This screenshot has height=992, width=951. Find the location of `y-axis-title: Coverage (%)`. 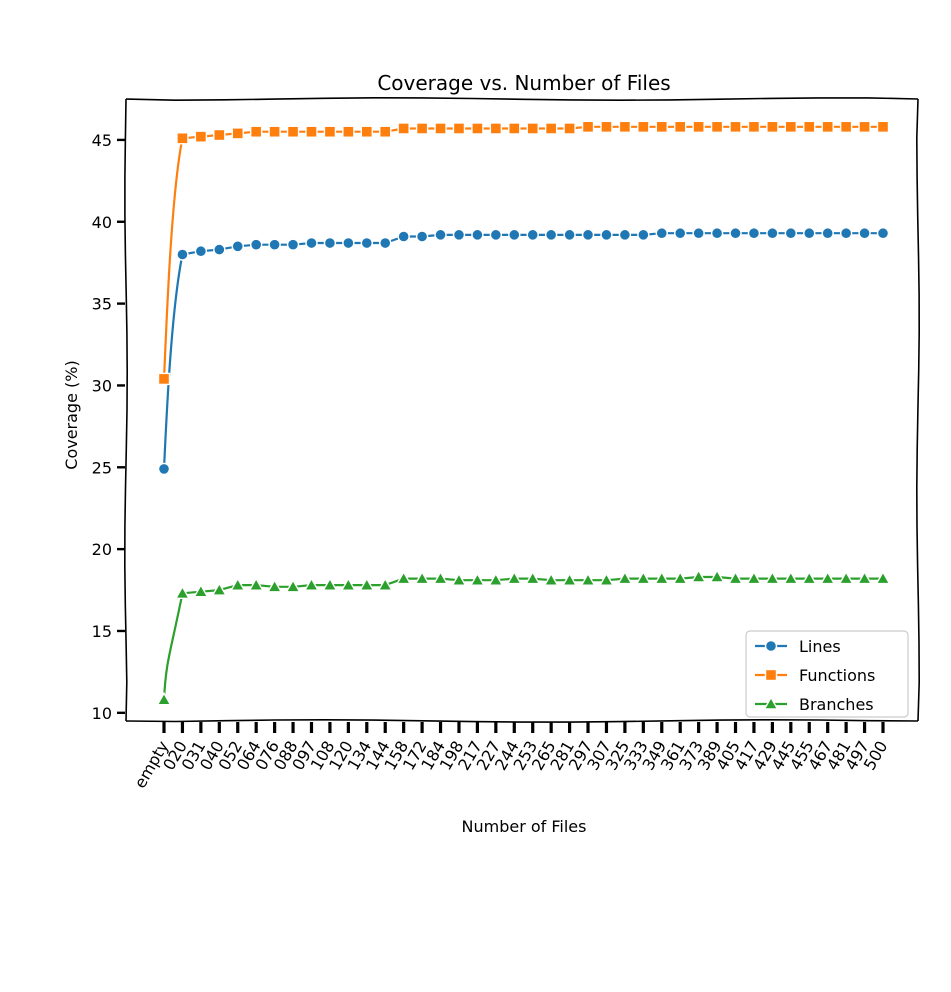

y-axis-title: Coverage (%) is located at coordinates (71, 414).